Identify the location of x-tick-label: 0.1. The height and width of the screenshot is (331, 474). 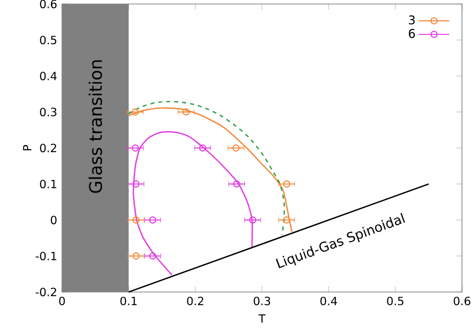
(128, 301).